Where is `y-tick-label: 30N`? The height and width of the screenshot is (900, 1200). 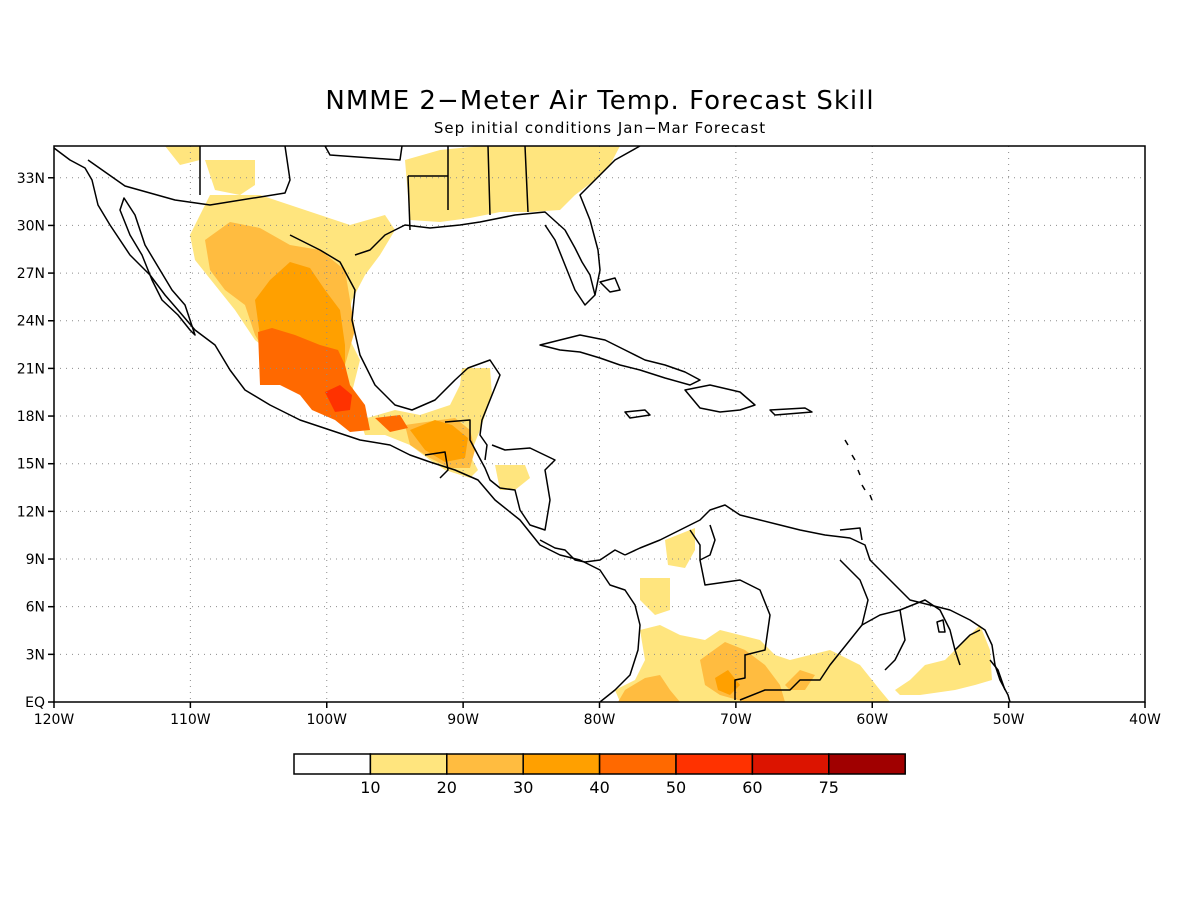
y-tick-label: 30N is located at coordinates (31, 226).